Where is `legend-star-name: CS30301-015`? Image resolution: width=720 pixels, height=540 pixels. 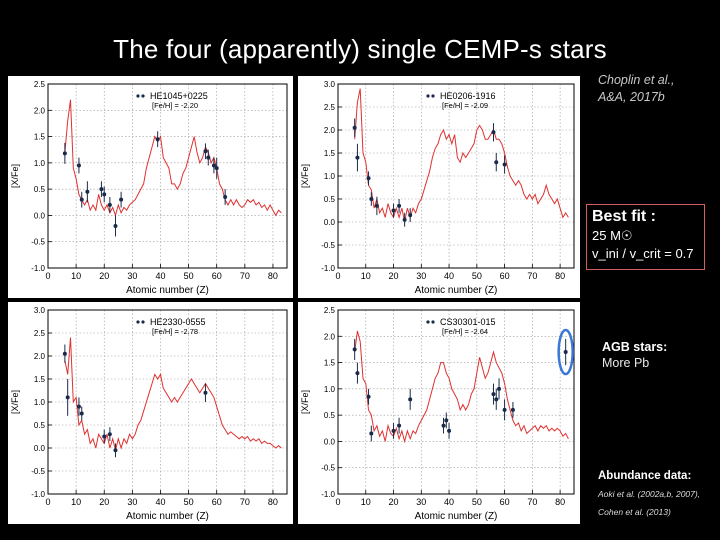
legend-star-name: CS30301-015 is located at coordinates (468, 322).